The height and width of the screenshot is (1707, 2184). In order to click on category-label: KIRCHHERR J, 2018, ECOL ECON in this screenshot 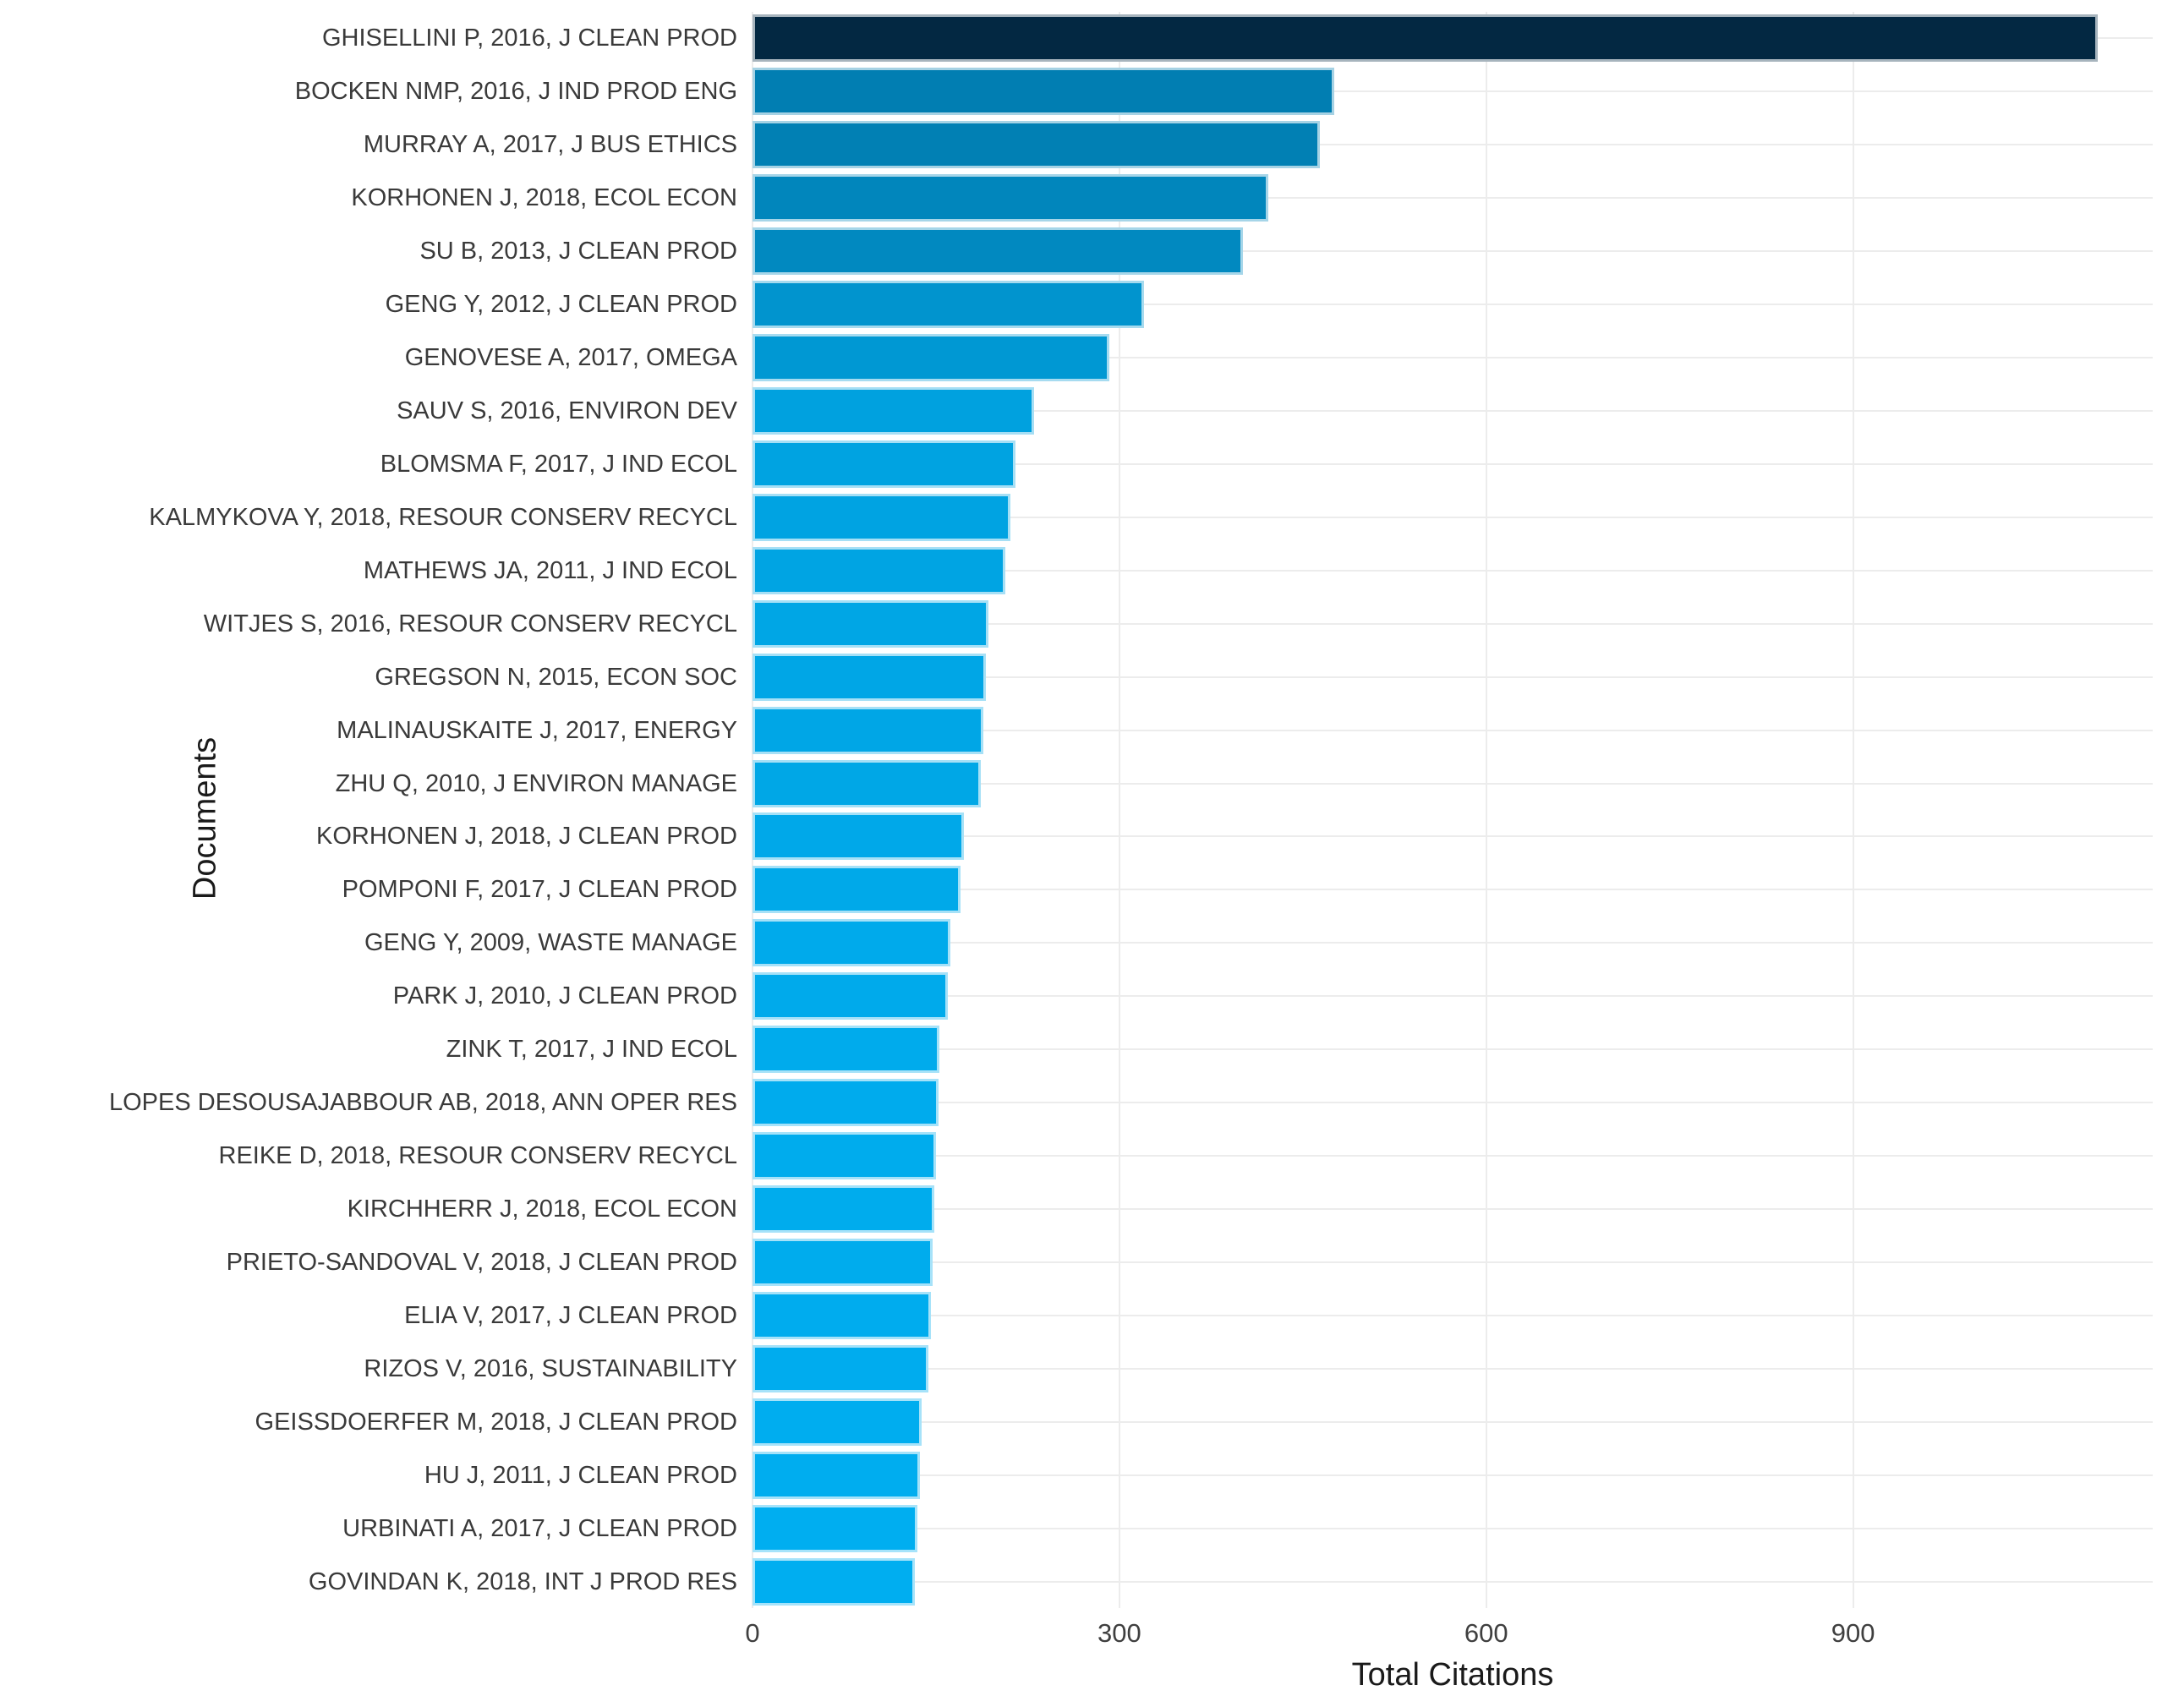, I will do `click(542, 1209)`.